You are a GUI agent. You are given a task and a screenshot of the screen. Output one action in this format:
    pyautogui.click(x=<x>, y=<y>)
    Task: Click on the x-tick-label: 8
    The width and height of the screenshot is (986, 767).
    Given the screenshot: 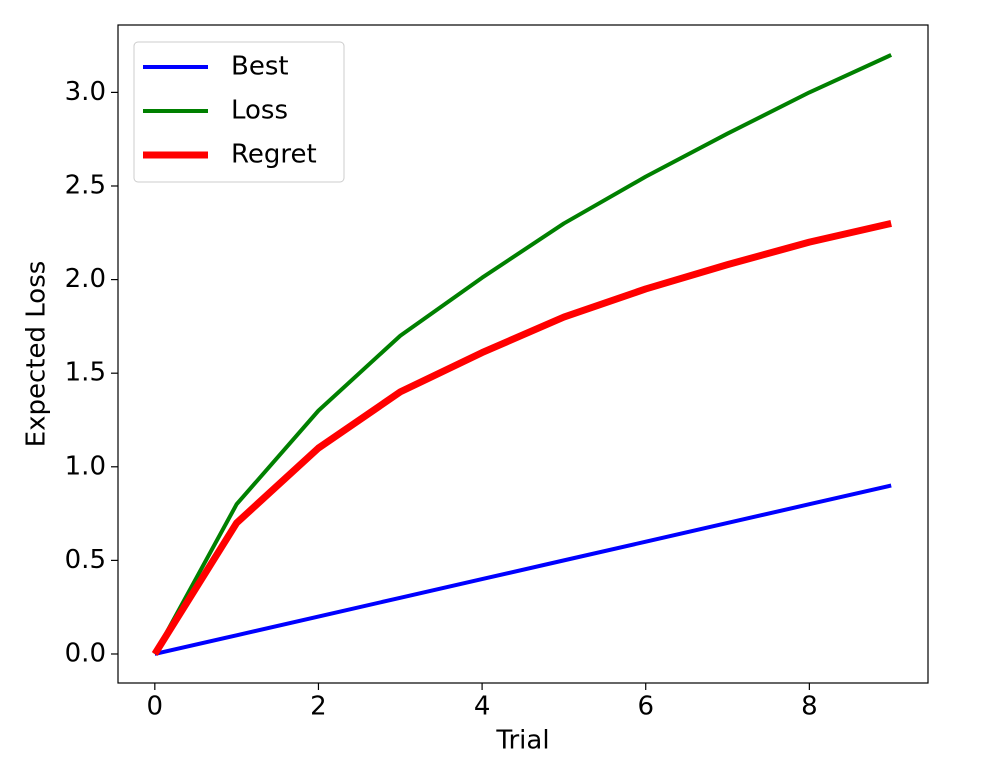 What is the action you would take?
    pyautogui.click(x=809, y=707)
    